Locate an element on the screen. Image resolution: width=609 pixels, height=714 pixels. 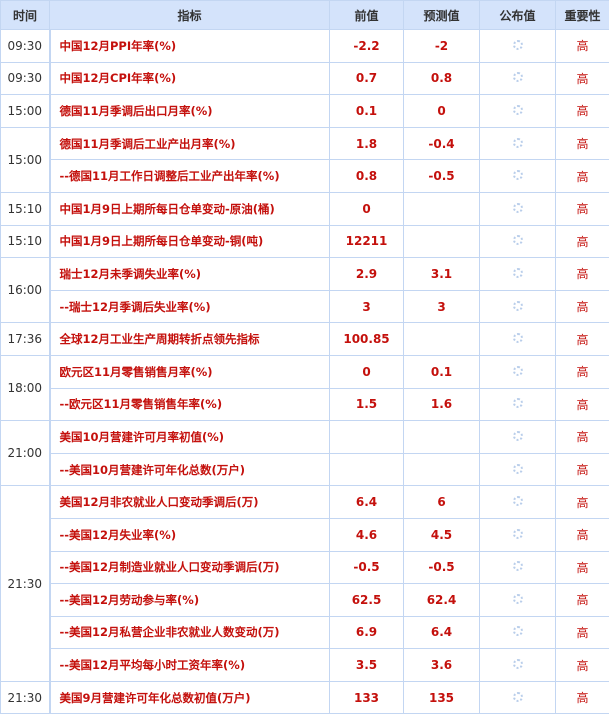
forecast-value: 0.1 is located at coordinates (442, 371).